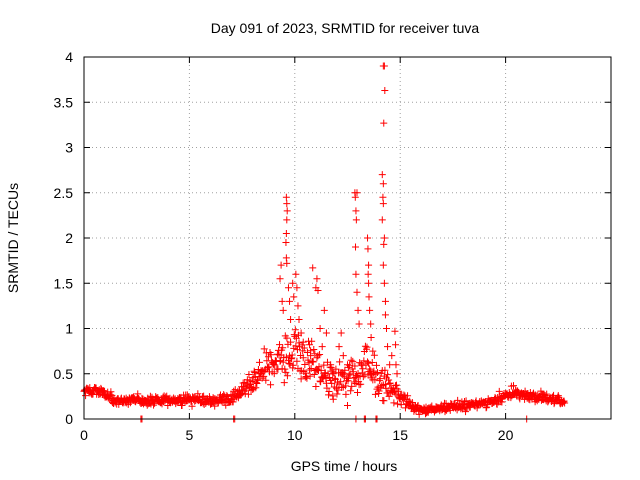  I want to click on x-tick-label-1: 5, so click(190, 435).